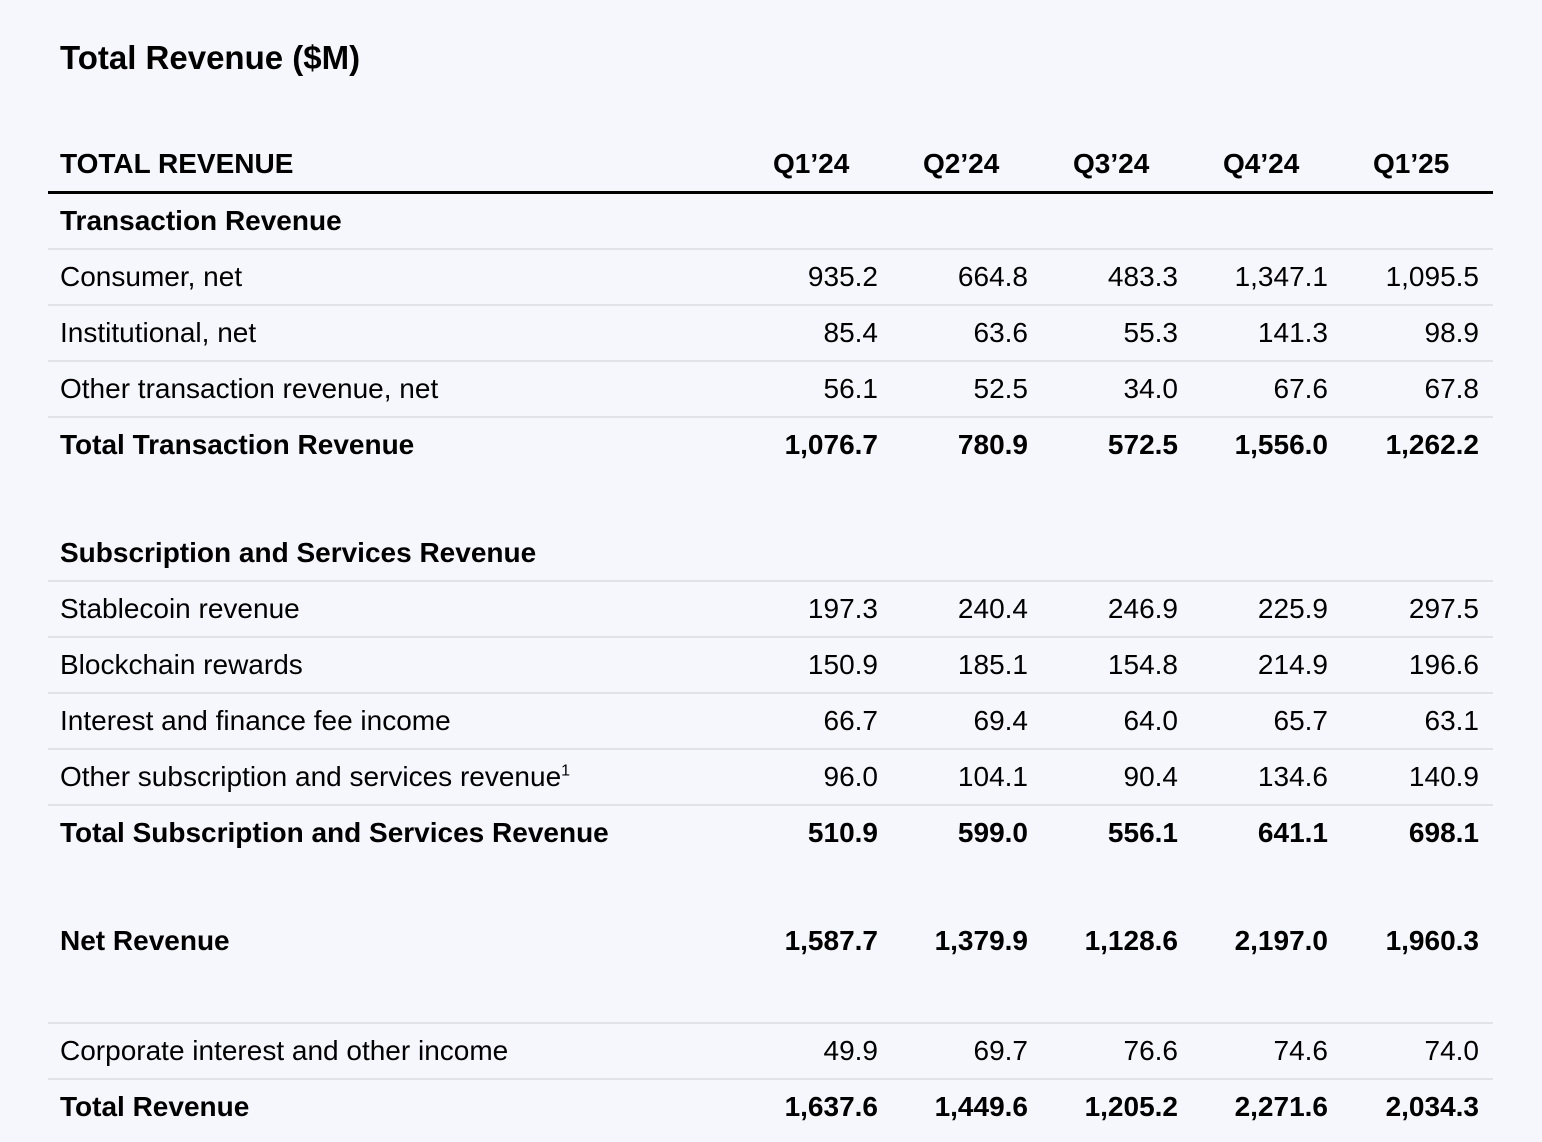 The width and height of the screenshot is (1542, 1142). What do you see at coordinates (388, 665) in the screenshot?
I see `row-label: Blockchain rewards` at bounding box center [388, 665].